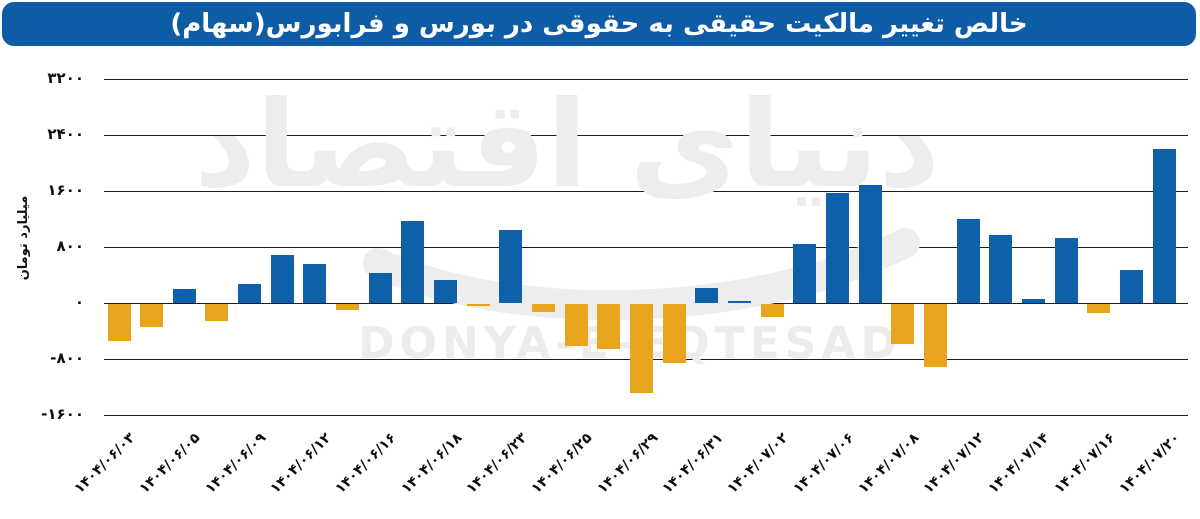 The image size is (1200, 519). What do you see at coordinates (70, 246) in the screenshot?
I see `y-tick-label: ۸۰۰` at bounding box center [70, 246].